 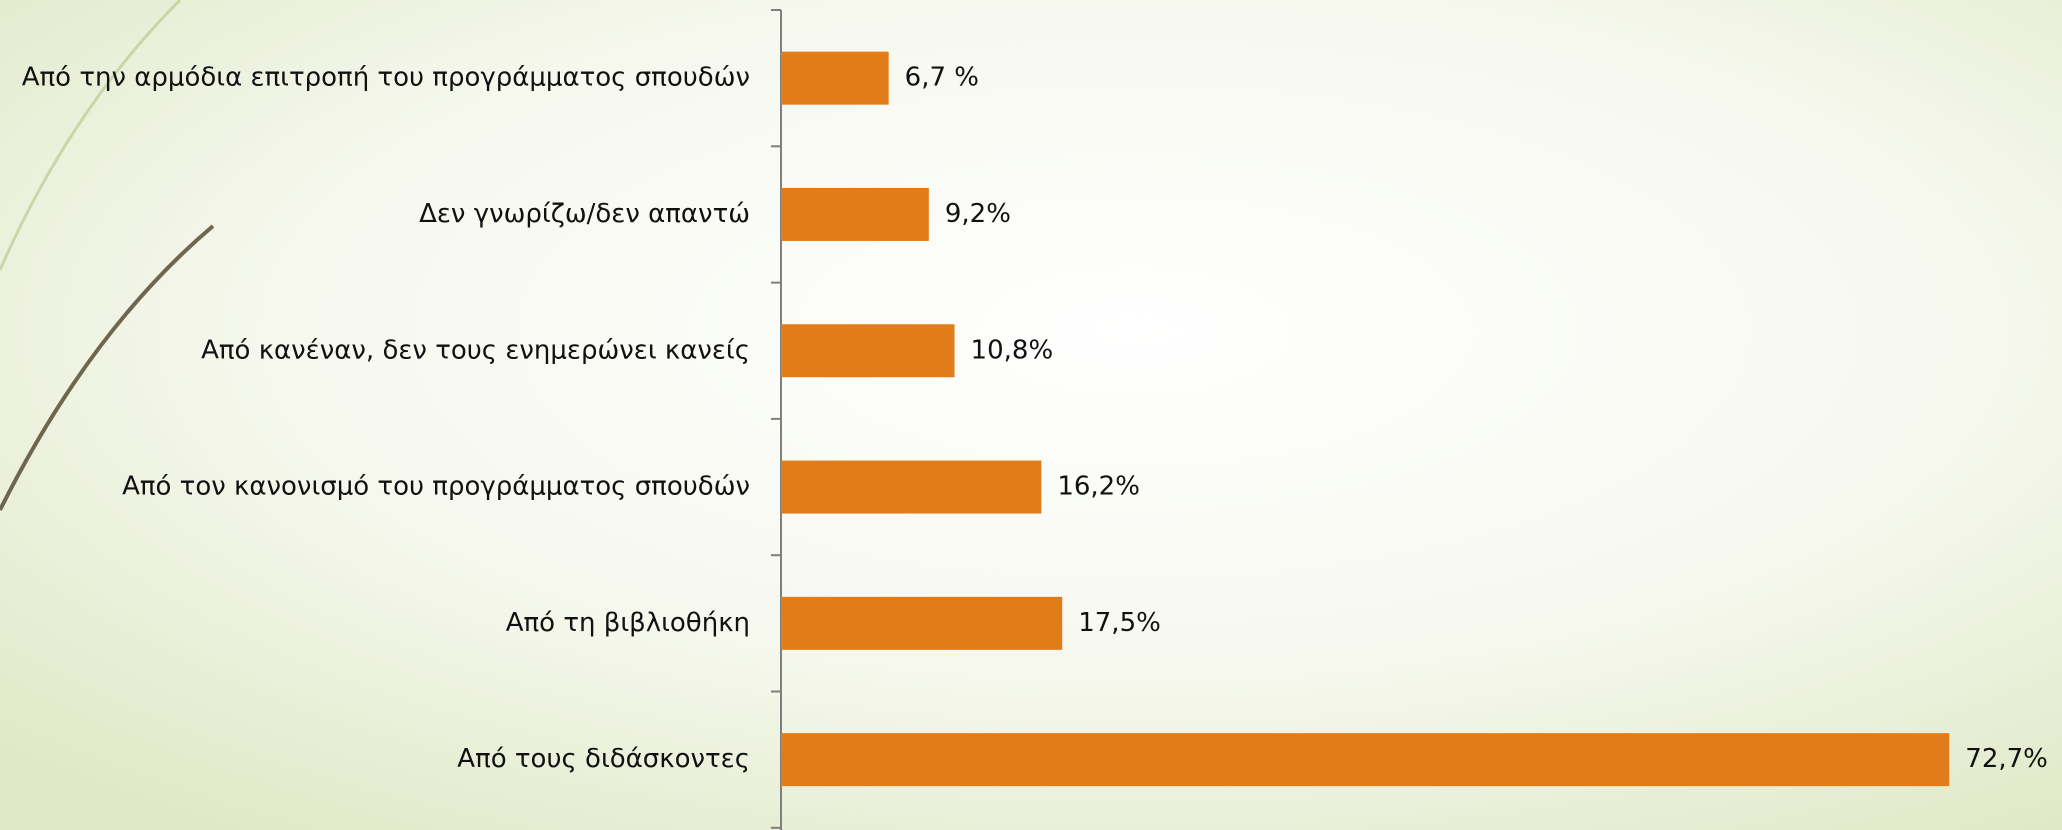 What do you see at coordinates (628, 623) in the screenshot?
I see `category-label: Από τη βιβλιοθήκη` at bounding box center [628, 623].